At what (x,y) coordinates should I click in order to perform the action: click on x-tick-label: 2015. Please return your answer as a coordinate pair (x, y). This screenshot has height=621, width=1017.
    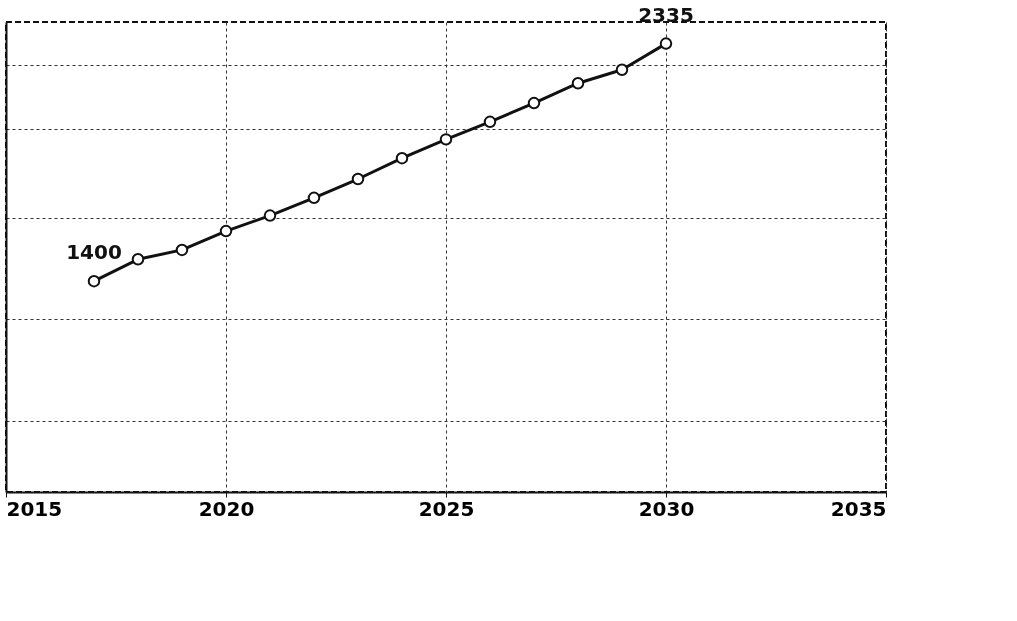
    Looking at the image, I should click on (34, 508).